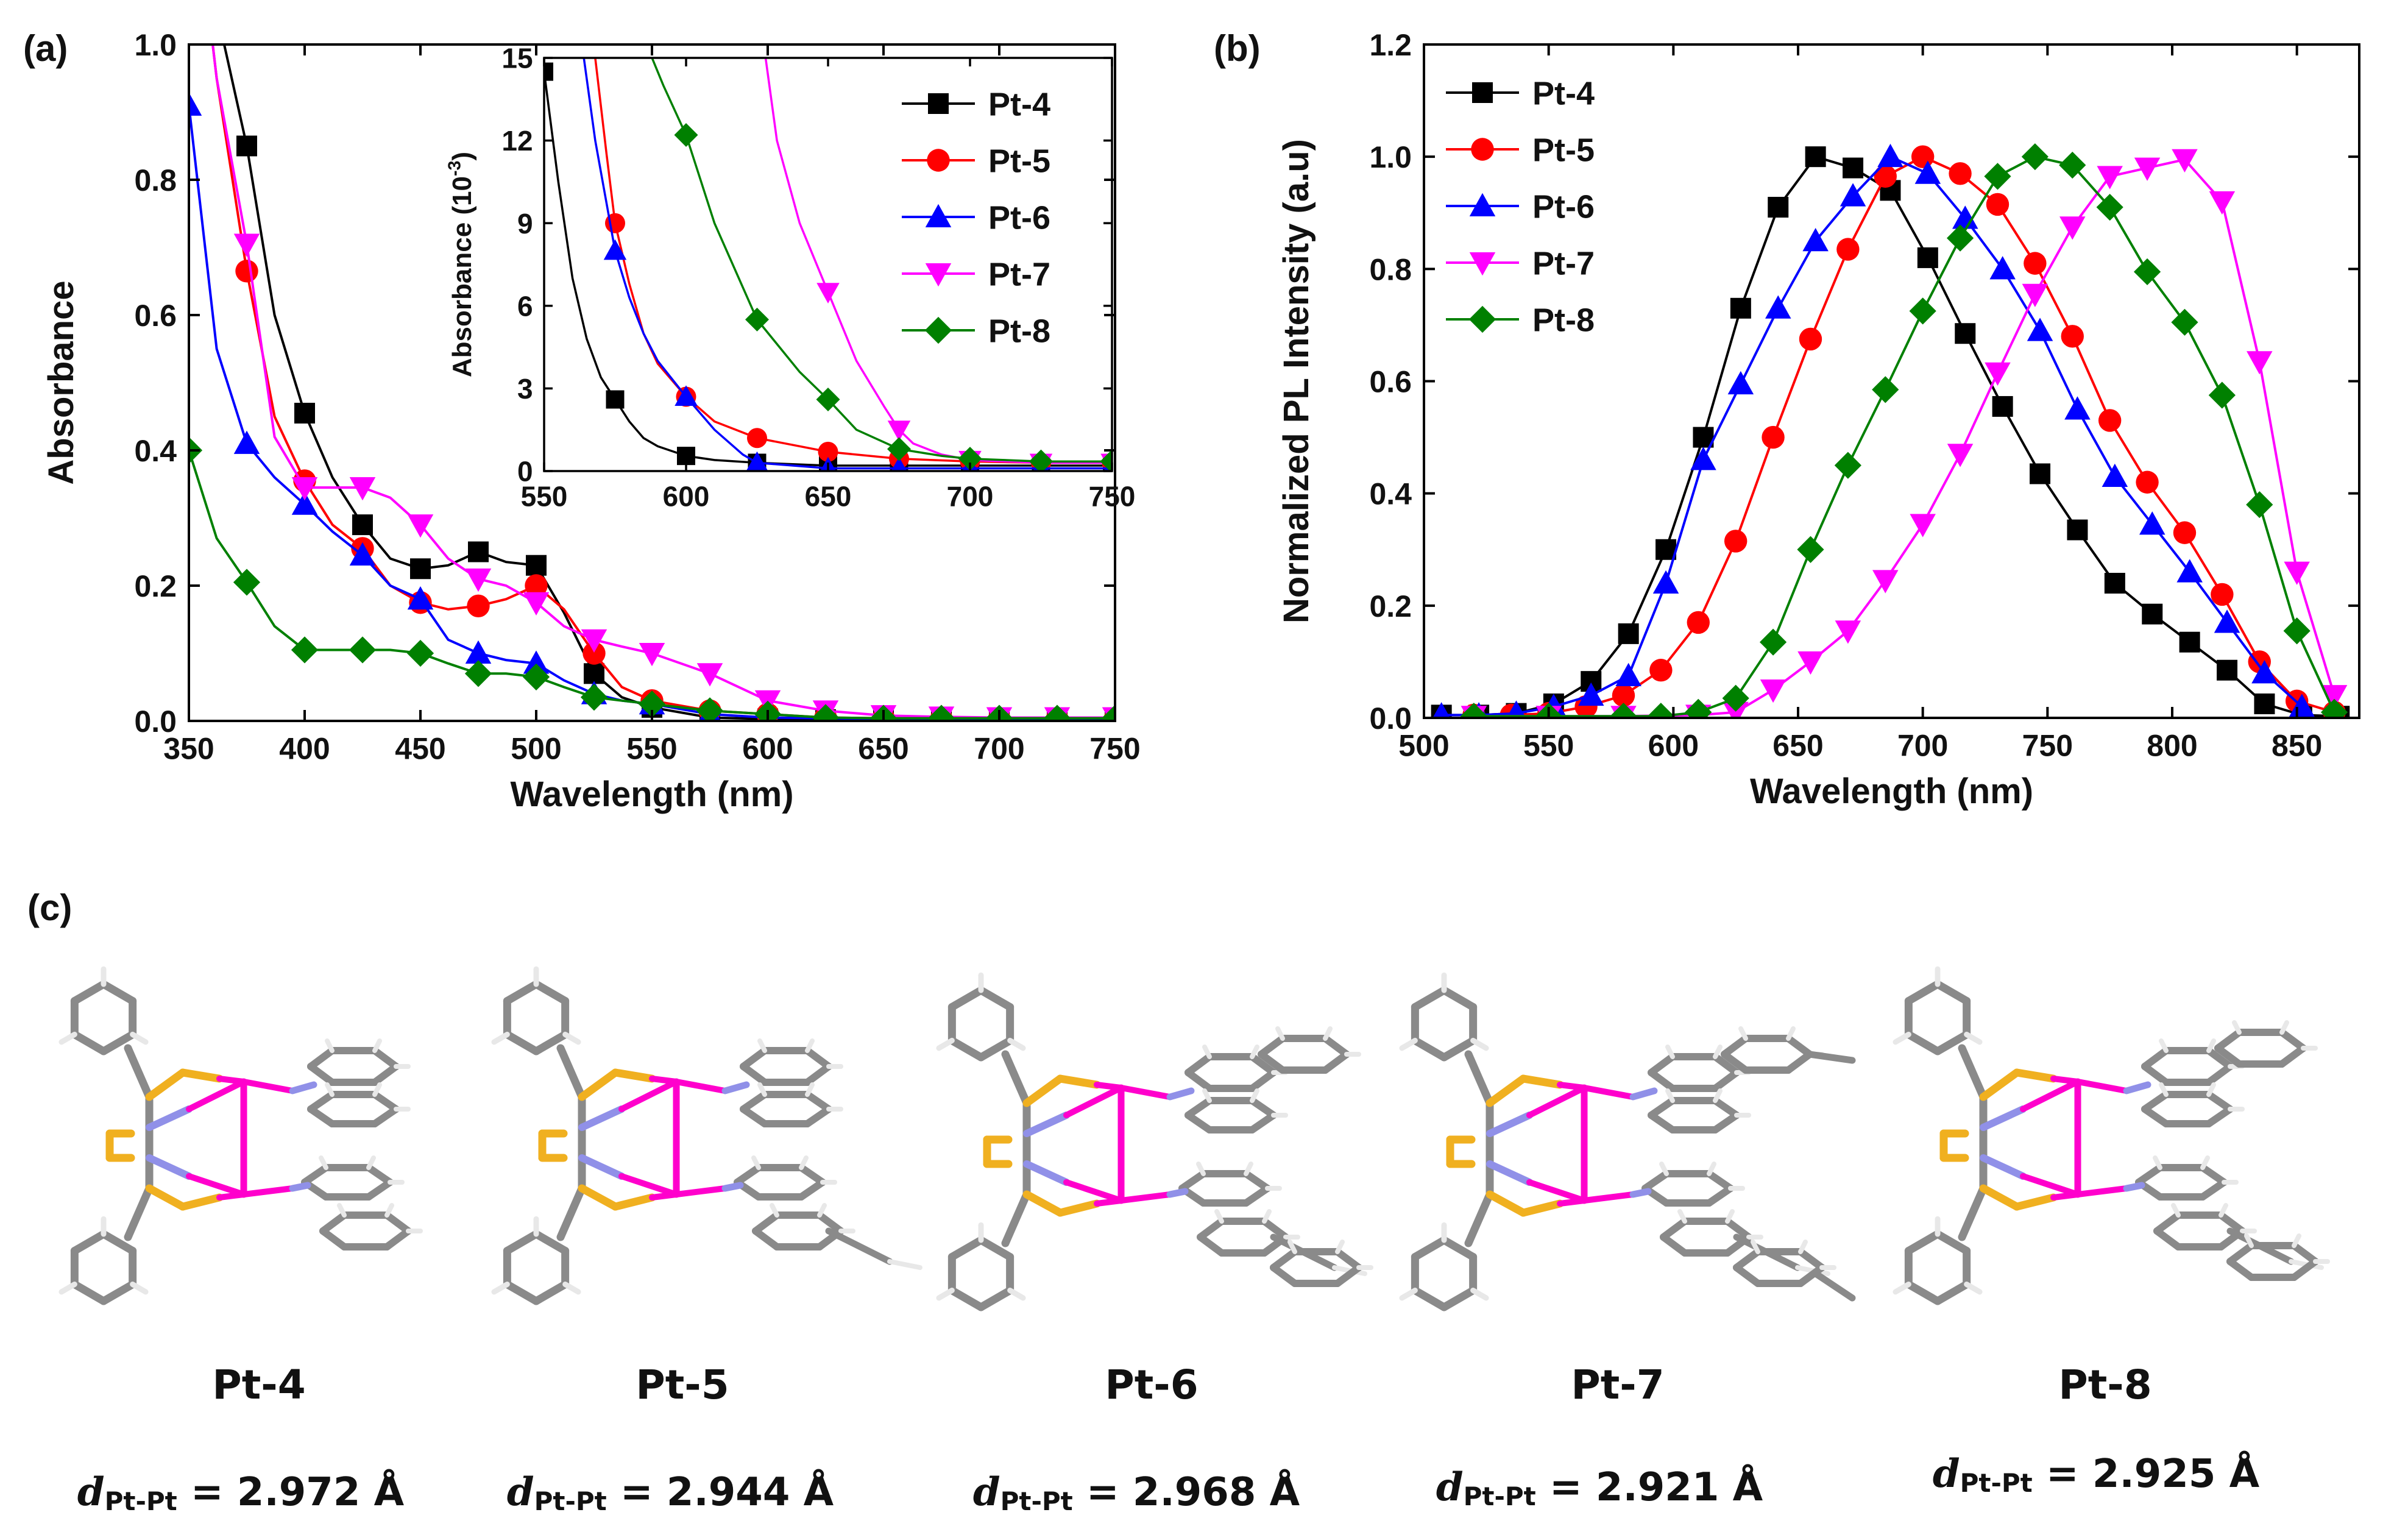  Describe the element at coordinates (768, 749) in the screenshot. I see `x-tick-label: 600` at that location.